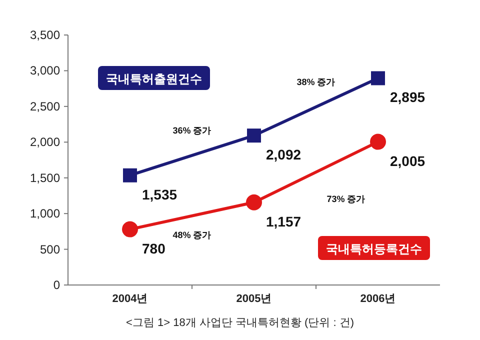  What do you see at coordinates (45, 177) in the screenshot?
I see `y-tick-label: 1,500` at bounding box center [45, 177].